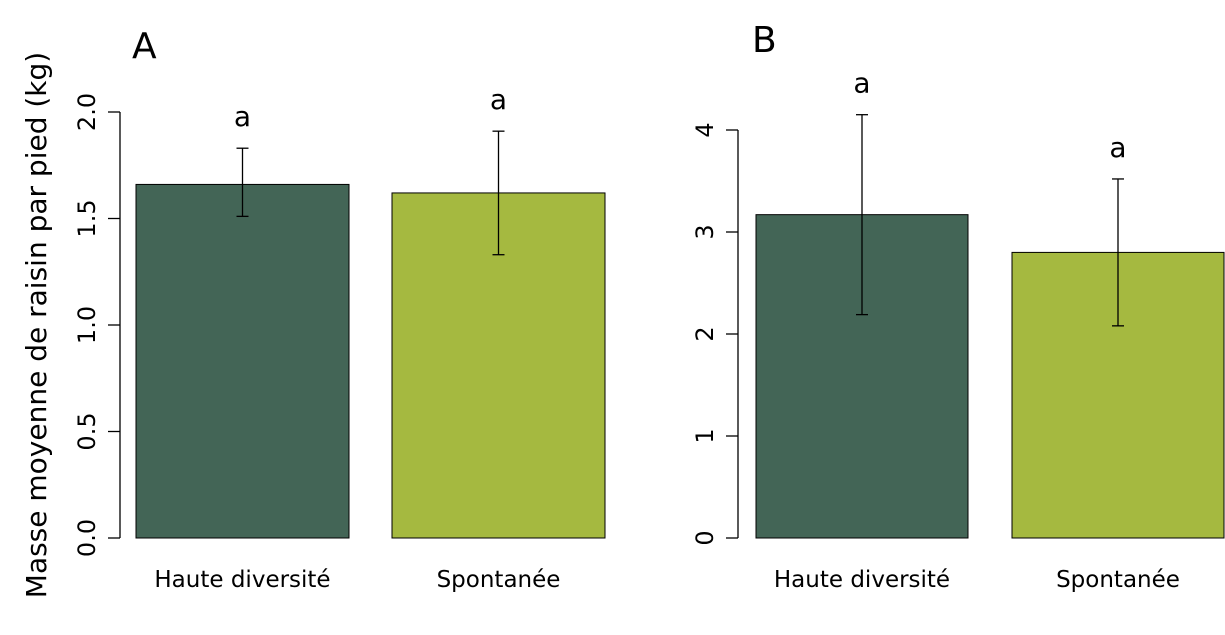 This screenshot has width=1225, height=635. Describe the element at coordinates (242, 361) in the screenshot. I see `bar` at that location.